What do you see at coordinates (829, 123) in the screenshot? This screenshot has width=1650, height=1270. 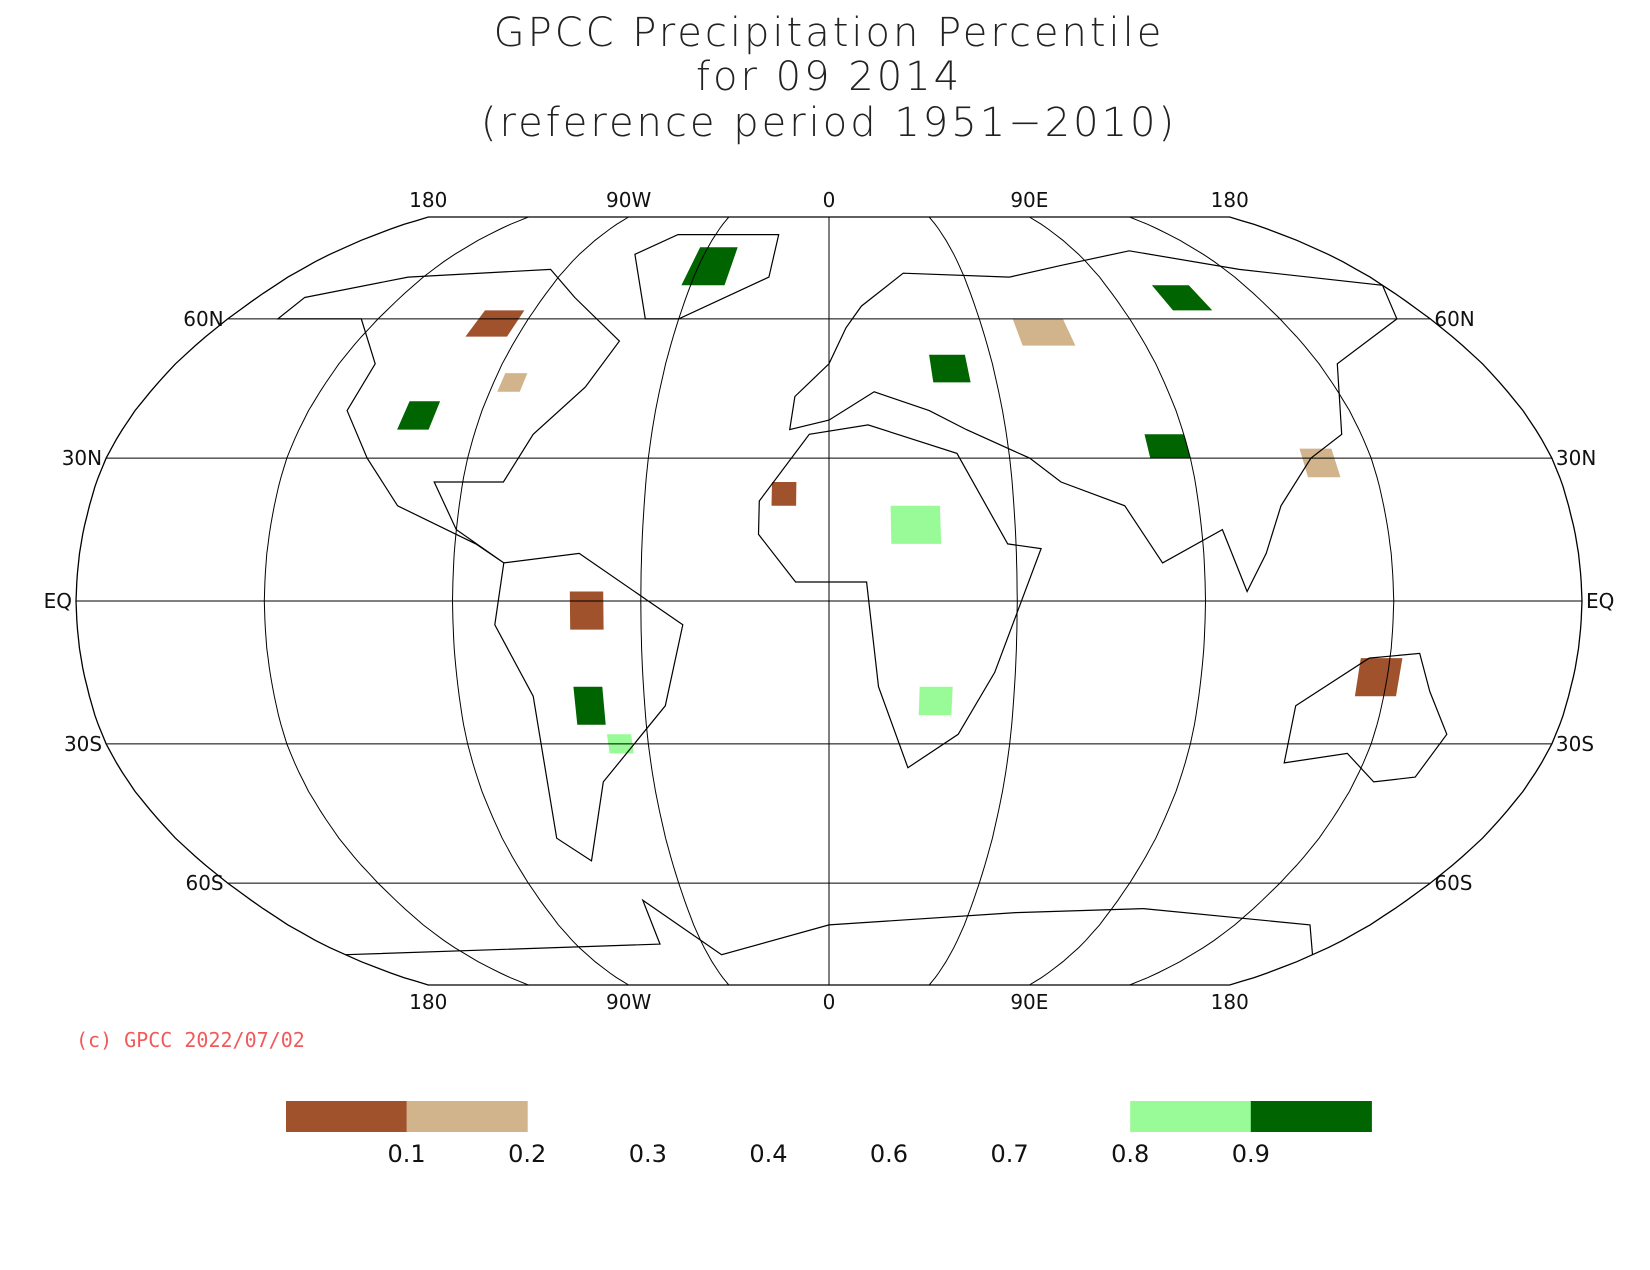 I see `title-line: (reference period 1951−2010)` at bounding box center [829, 123].